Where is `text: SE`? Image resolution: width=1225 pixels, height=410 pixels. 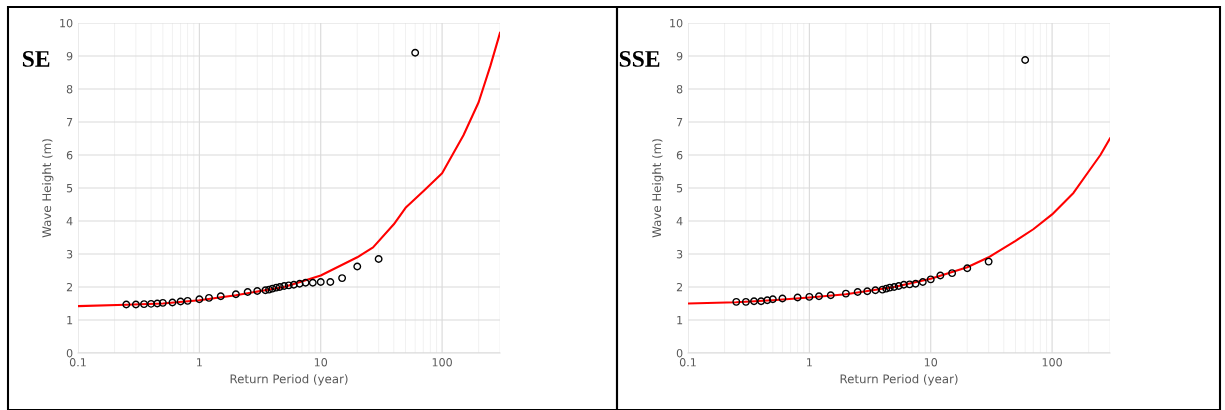
text: SE is located at coordinates (36, 58).